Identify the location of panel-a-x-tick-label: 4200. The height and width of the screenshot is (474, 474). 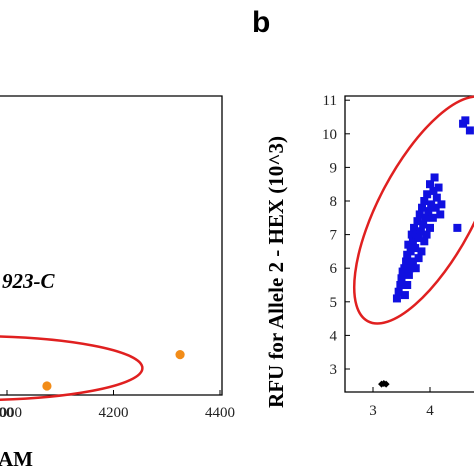
(114, 413).